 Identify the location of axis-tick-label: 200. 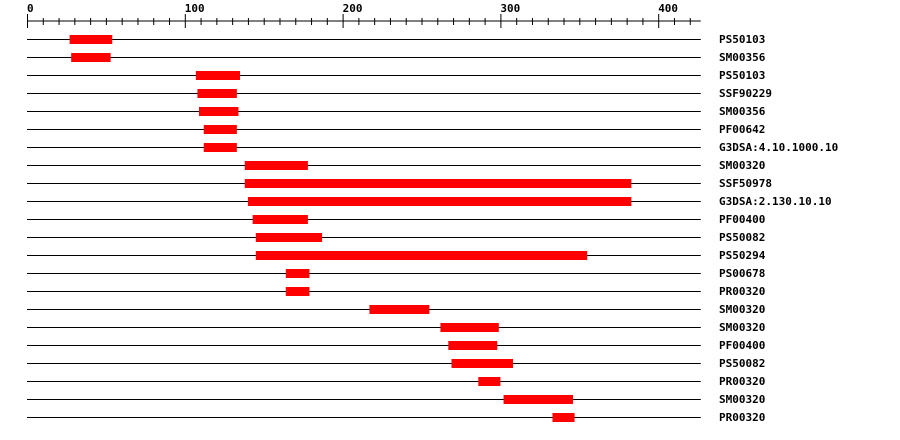
(353, 8).